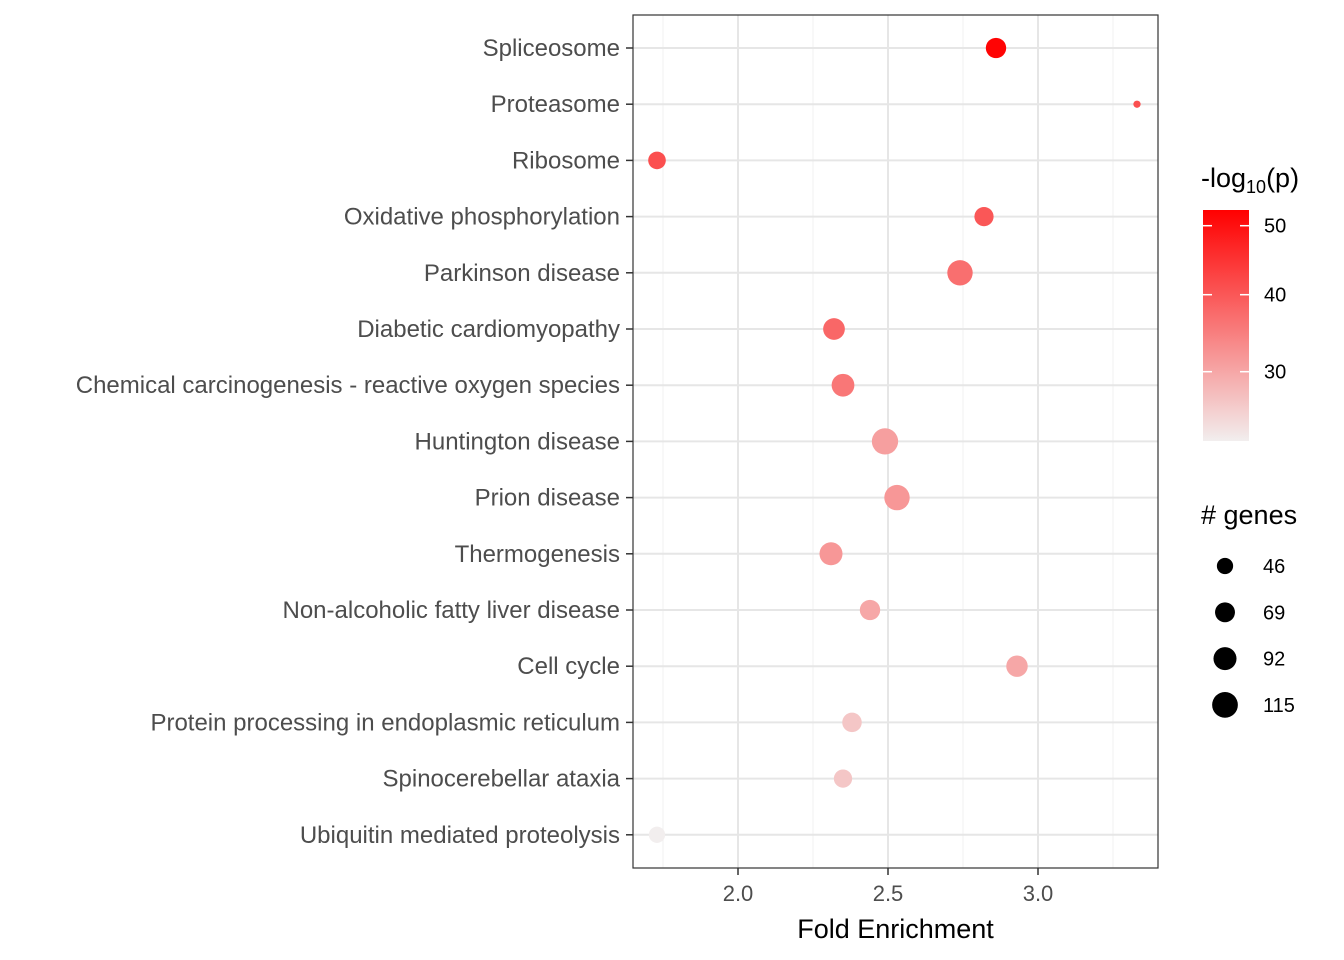 The height and width of the screenshot is (960, 1344). I want to click on x-axis-ticks: 2.0 2.5 3.0, so click(888, 887).